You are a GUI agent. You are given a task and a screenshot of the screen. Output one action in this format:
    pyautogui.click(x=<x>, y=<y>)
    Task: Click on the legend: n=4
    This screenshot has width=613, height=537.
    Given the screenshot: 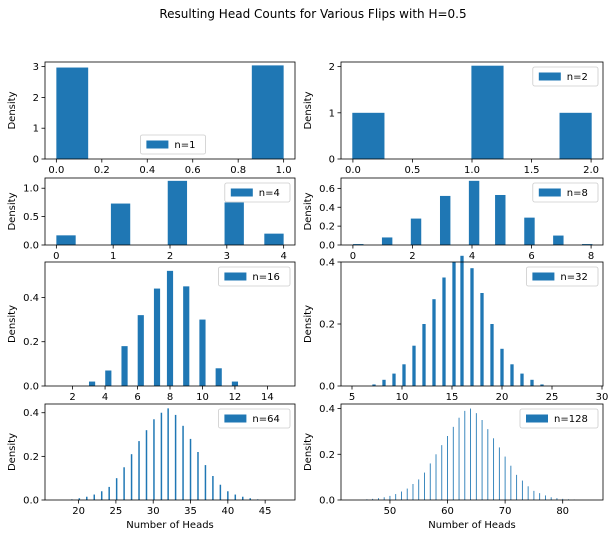 What is the action you would take?
    pyautogui.click(x=257, y=192)
    